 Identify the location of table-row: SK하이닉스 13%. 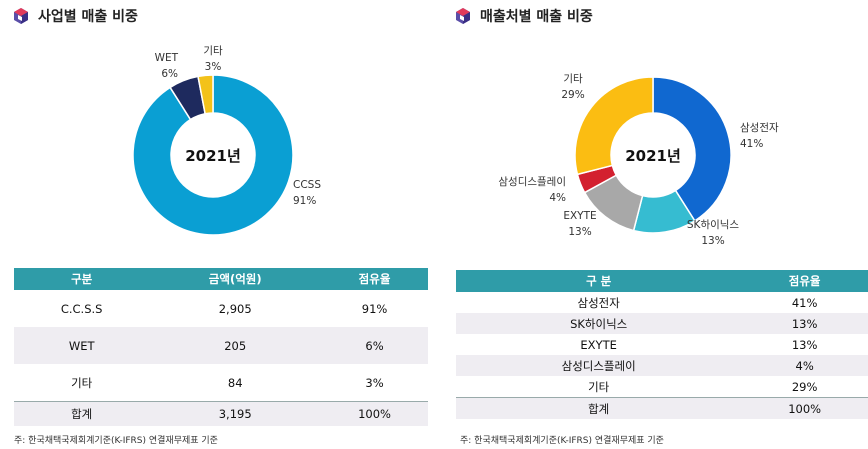
(662, 323).